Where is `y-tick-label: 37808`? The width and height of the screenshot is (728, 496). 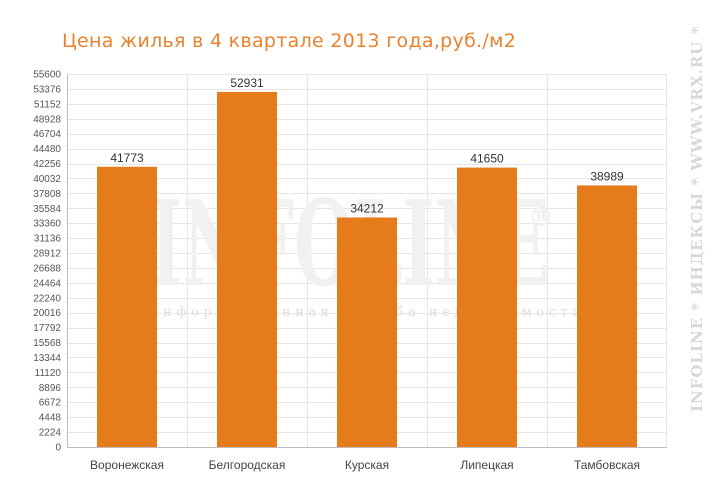 y-tick-label: 37808 is located at coordinates (47, 194).